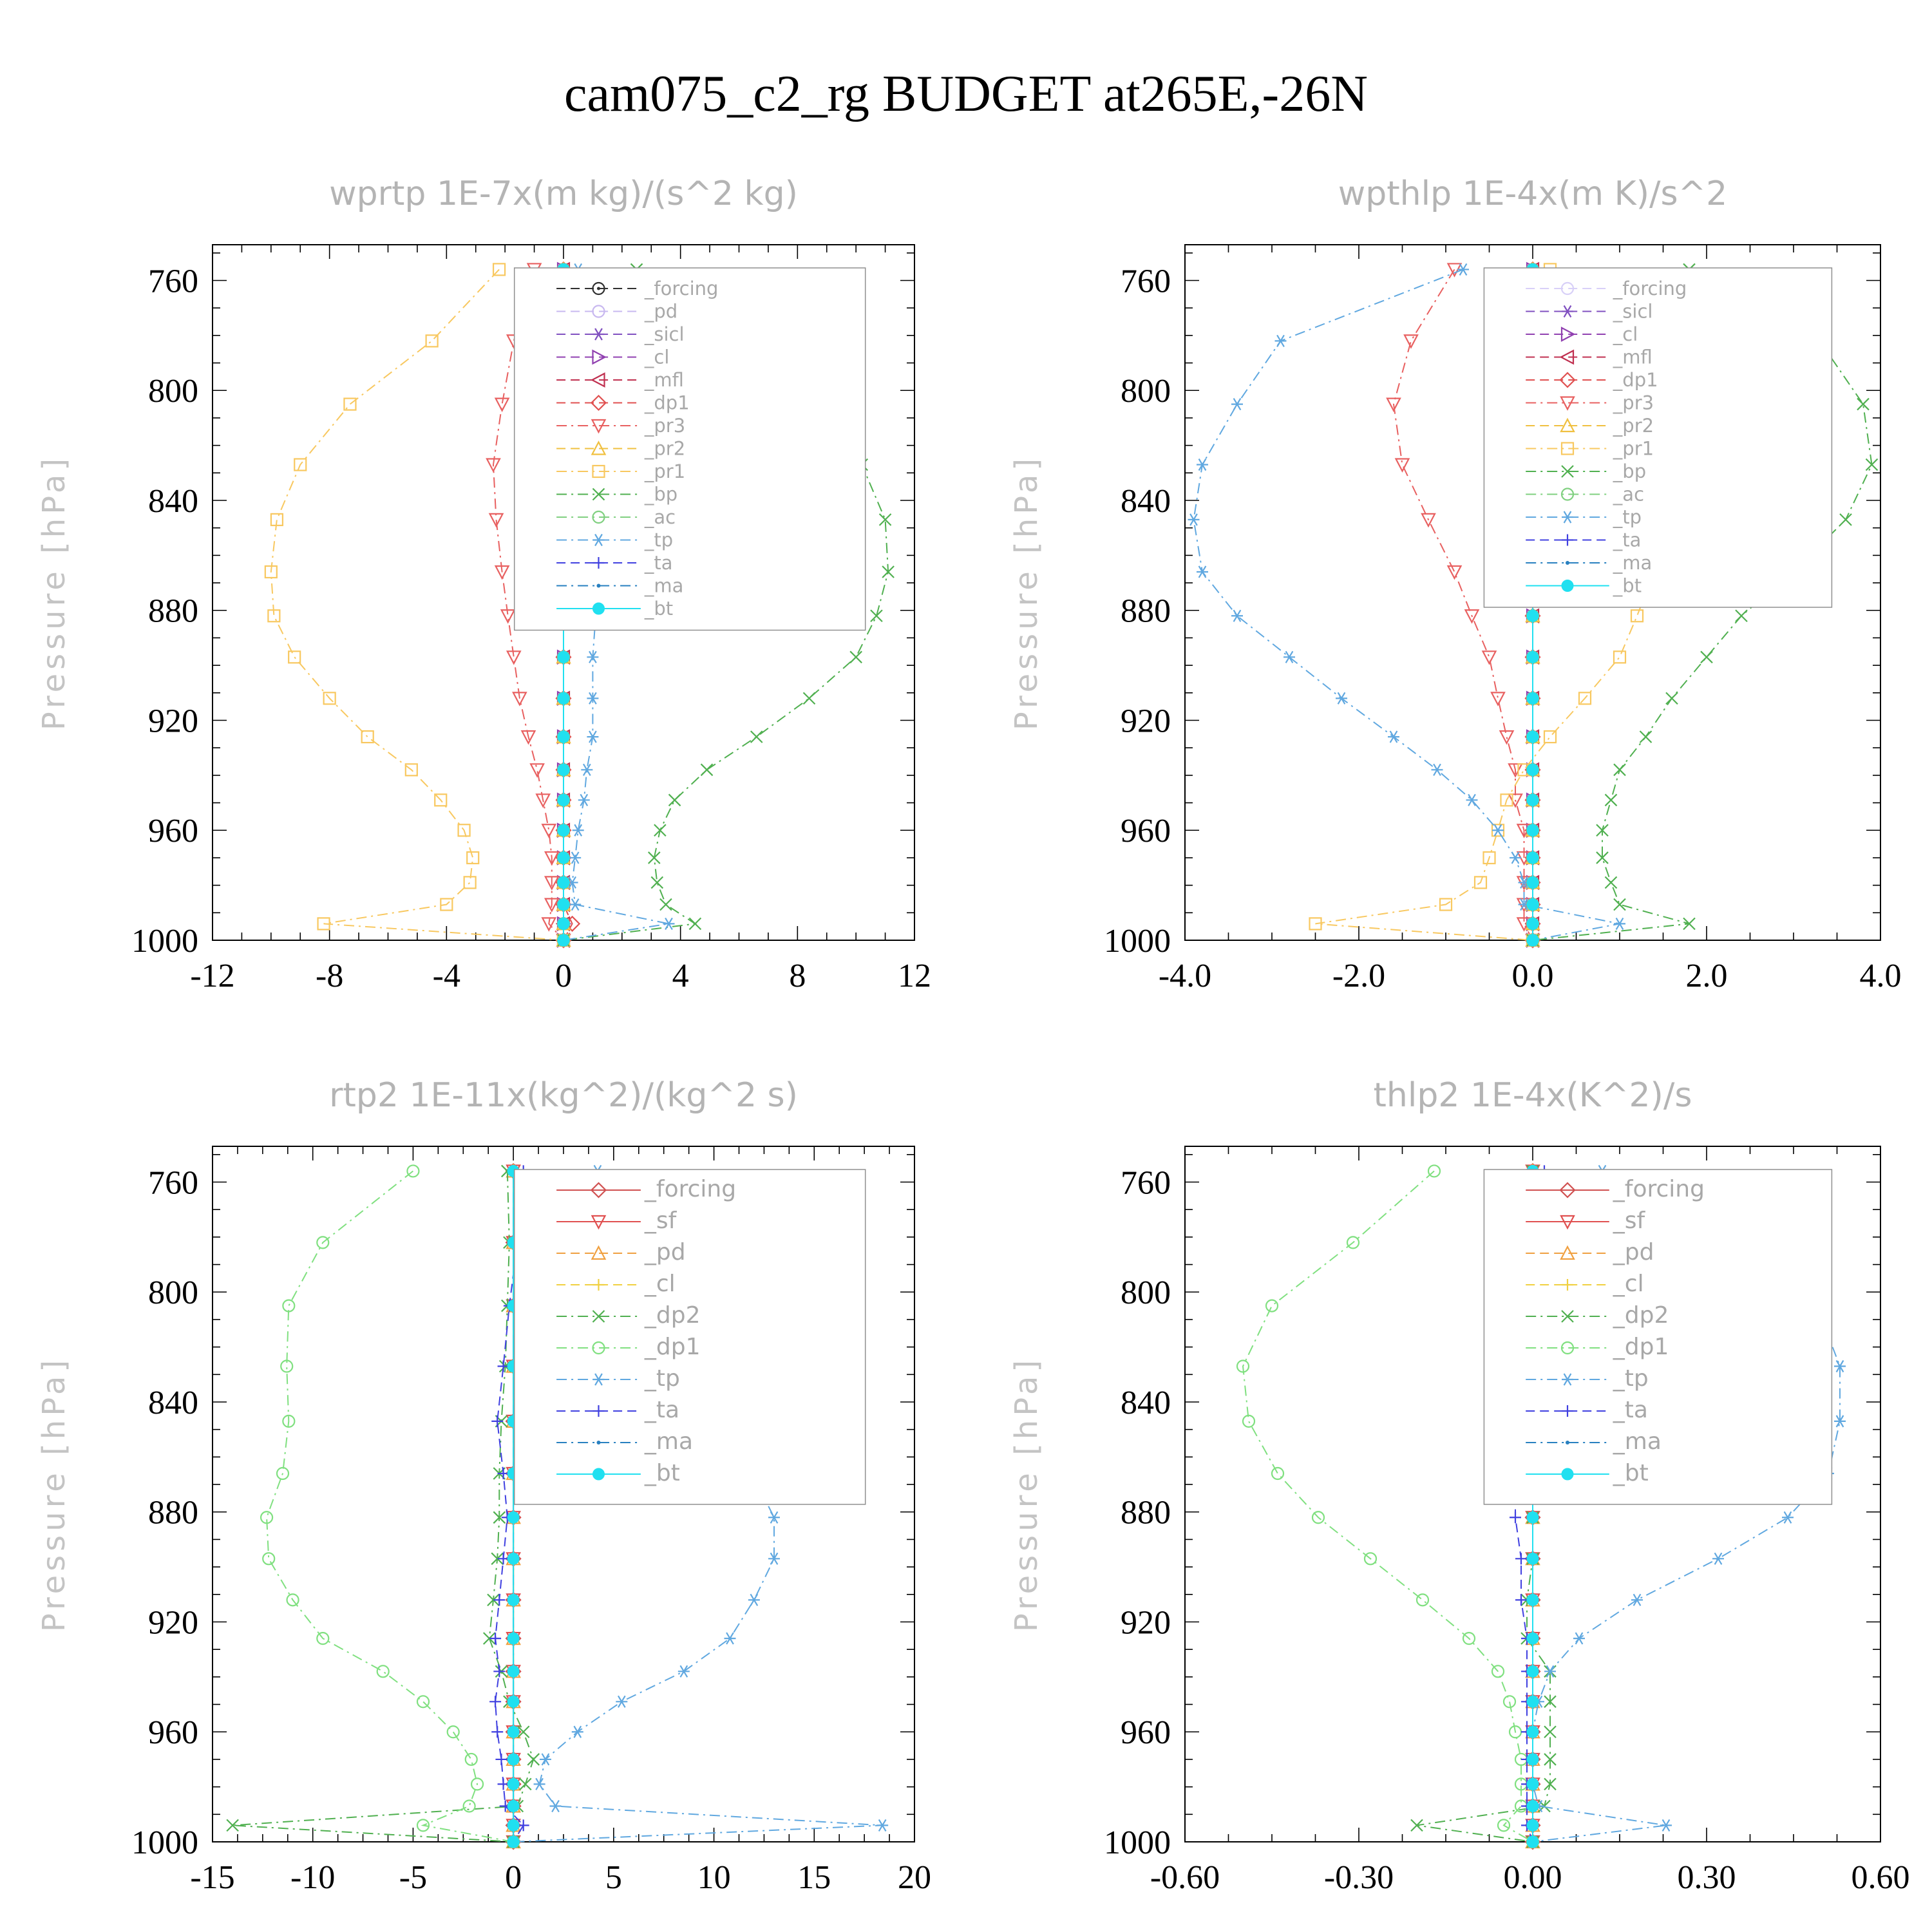 The height and width of the screenshot is (1932, 1932). I want to click on legend-label: _tp, so click(1631, 1378).